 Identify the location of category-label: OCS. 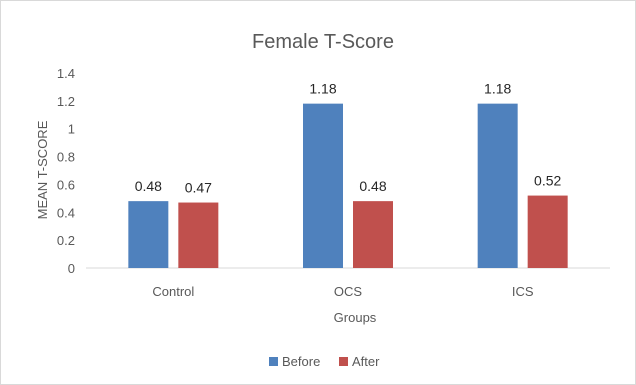
(348, 291).